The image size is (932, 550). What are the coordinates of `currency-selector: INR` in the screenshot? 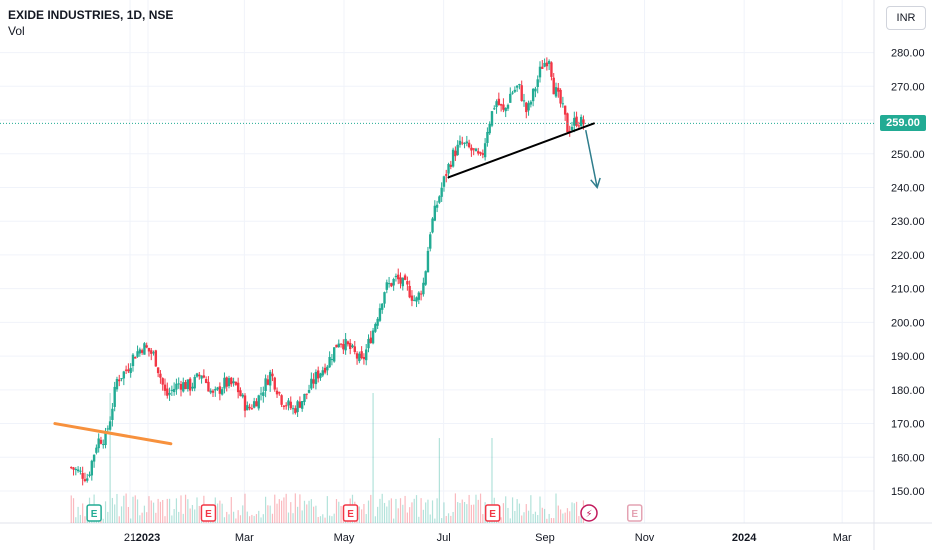 It's located at (906, 18).